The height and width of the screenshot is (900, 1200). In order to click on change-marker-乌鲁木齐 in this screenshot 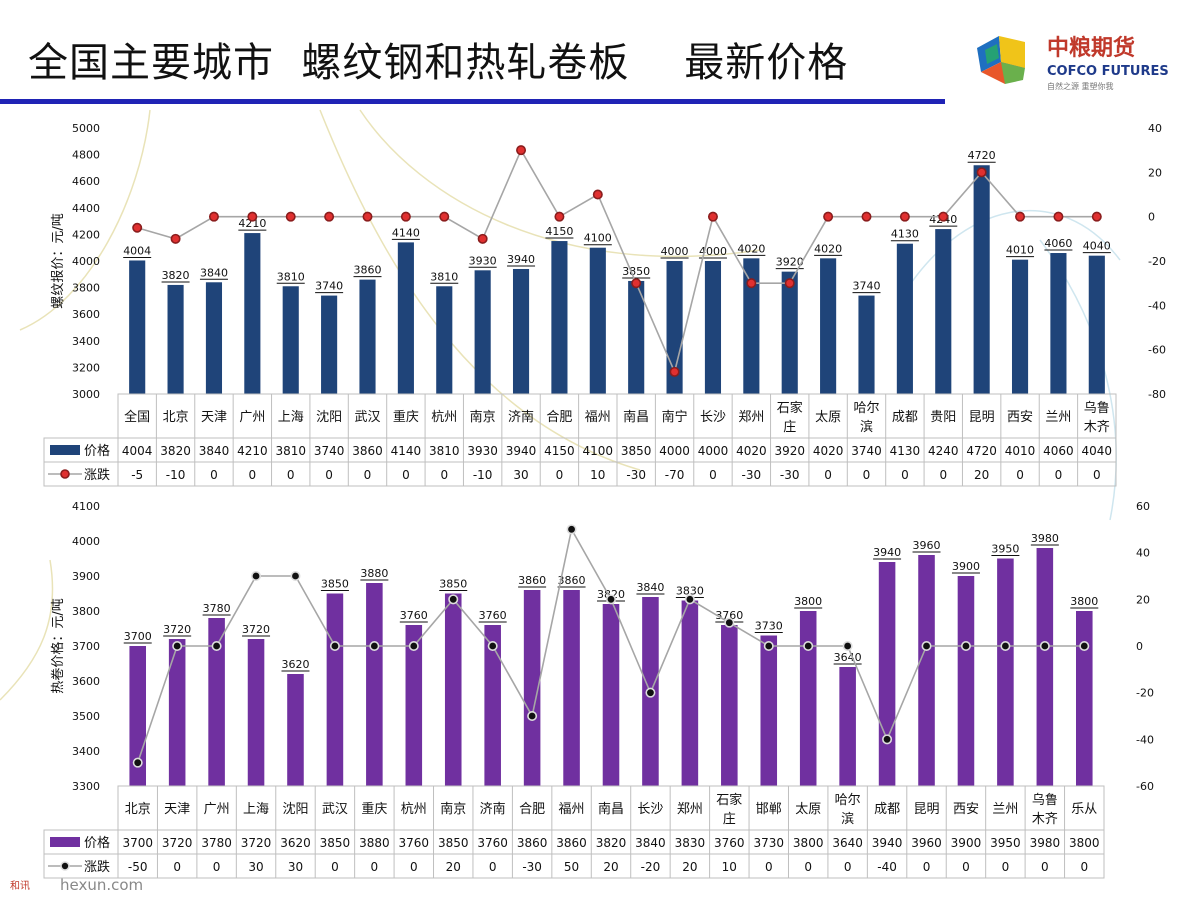, I will do `click(1096, 216)`.